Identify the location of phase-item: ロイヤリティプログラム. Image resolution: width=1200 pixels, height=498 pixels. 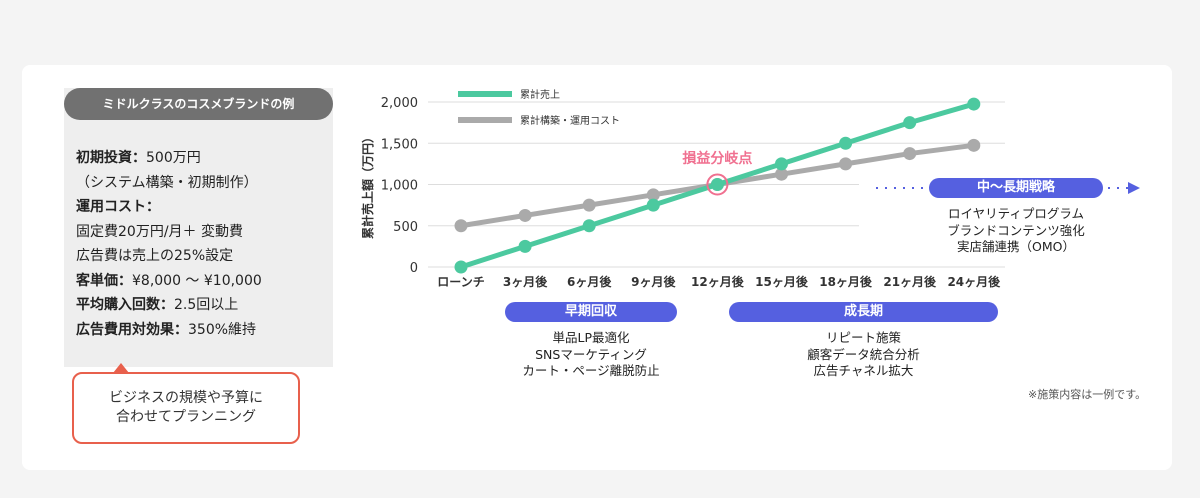
(1015, 213).